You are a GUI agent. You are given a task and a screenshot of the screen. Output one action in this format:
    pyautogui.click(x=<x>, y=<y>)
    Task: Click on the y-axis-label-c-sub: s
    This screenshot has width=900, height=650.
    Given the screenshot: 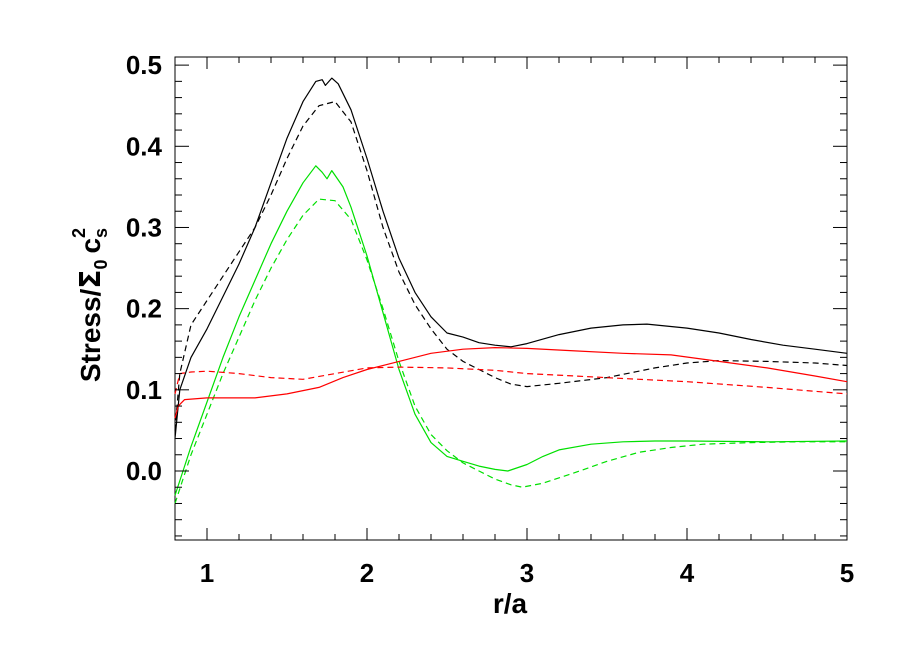 What is the action you would take?
    pyautogui.click(x=101, y=233)
    